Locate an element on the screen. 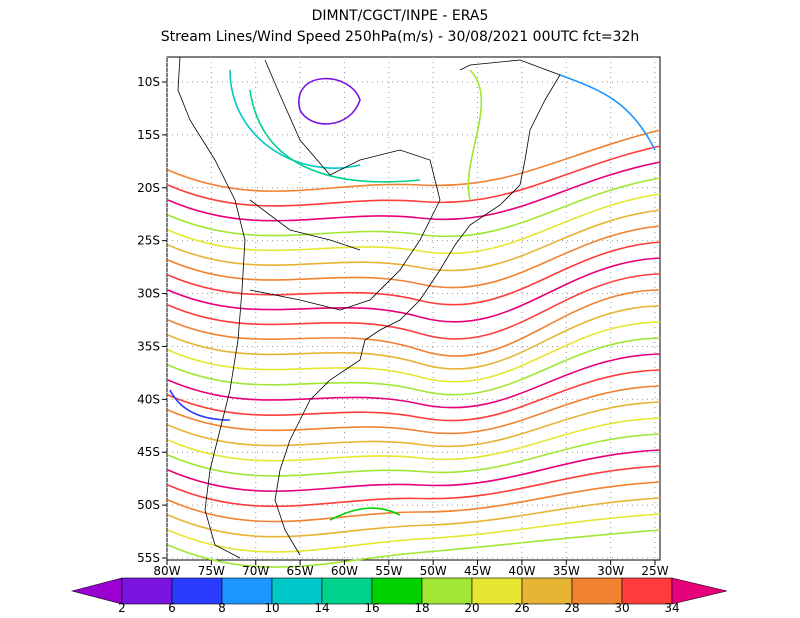 The width and height of the screenshot is (800, 618). lat-label: 45S is located at coordinates (148, 452).